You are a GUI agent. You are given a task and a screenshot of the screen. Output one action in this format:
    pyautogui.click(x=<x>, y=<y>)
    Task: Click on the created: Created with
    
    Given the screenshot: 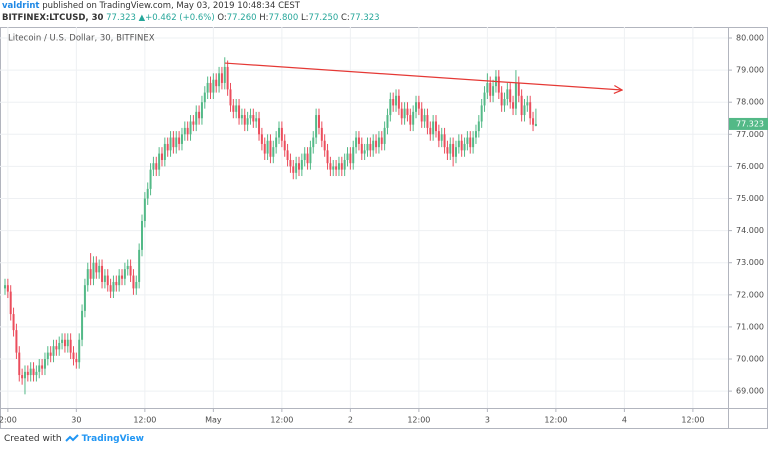 What is the action you would take?
    pyautogui.click(x=33, y=439)
    